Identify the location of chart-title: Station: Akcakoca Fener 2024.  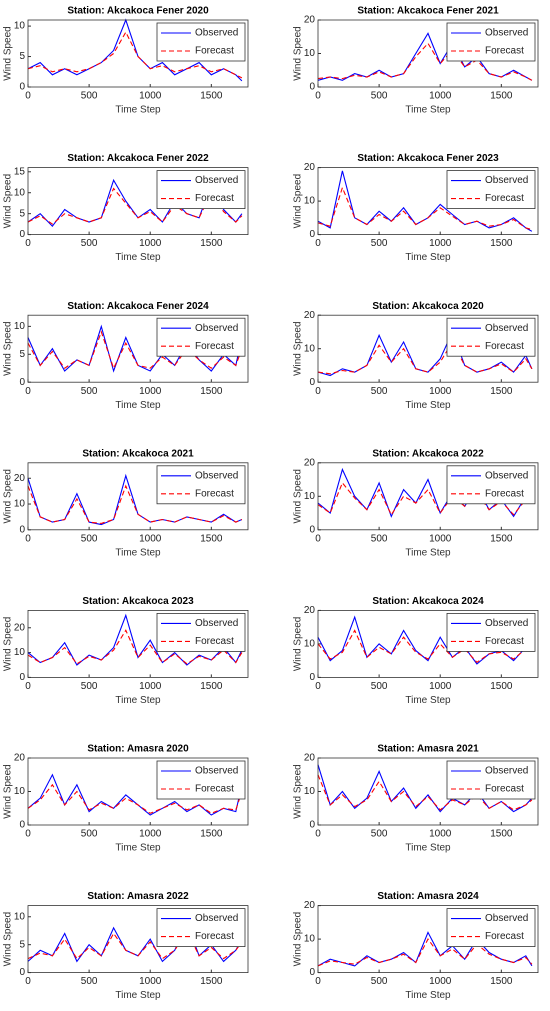
(138, 306).